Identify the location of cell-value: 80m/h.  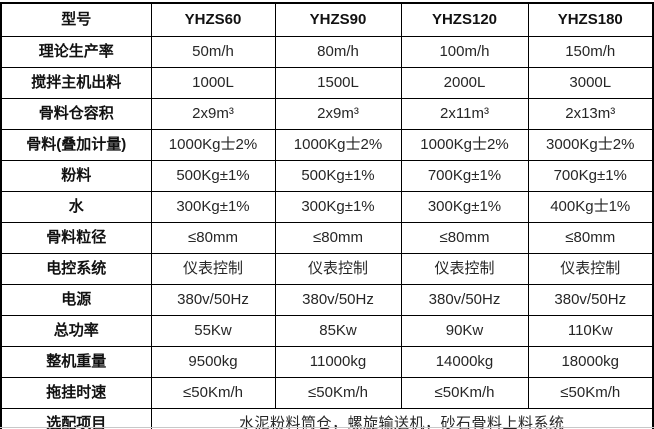
(338, 52).